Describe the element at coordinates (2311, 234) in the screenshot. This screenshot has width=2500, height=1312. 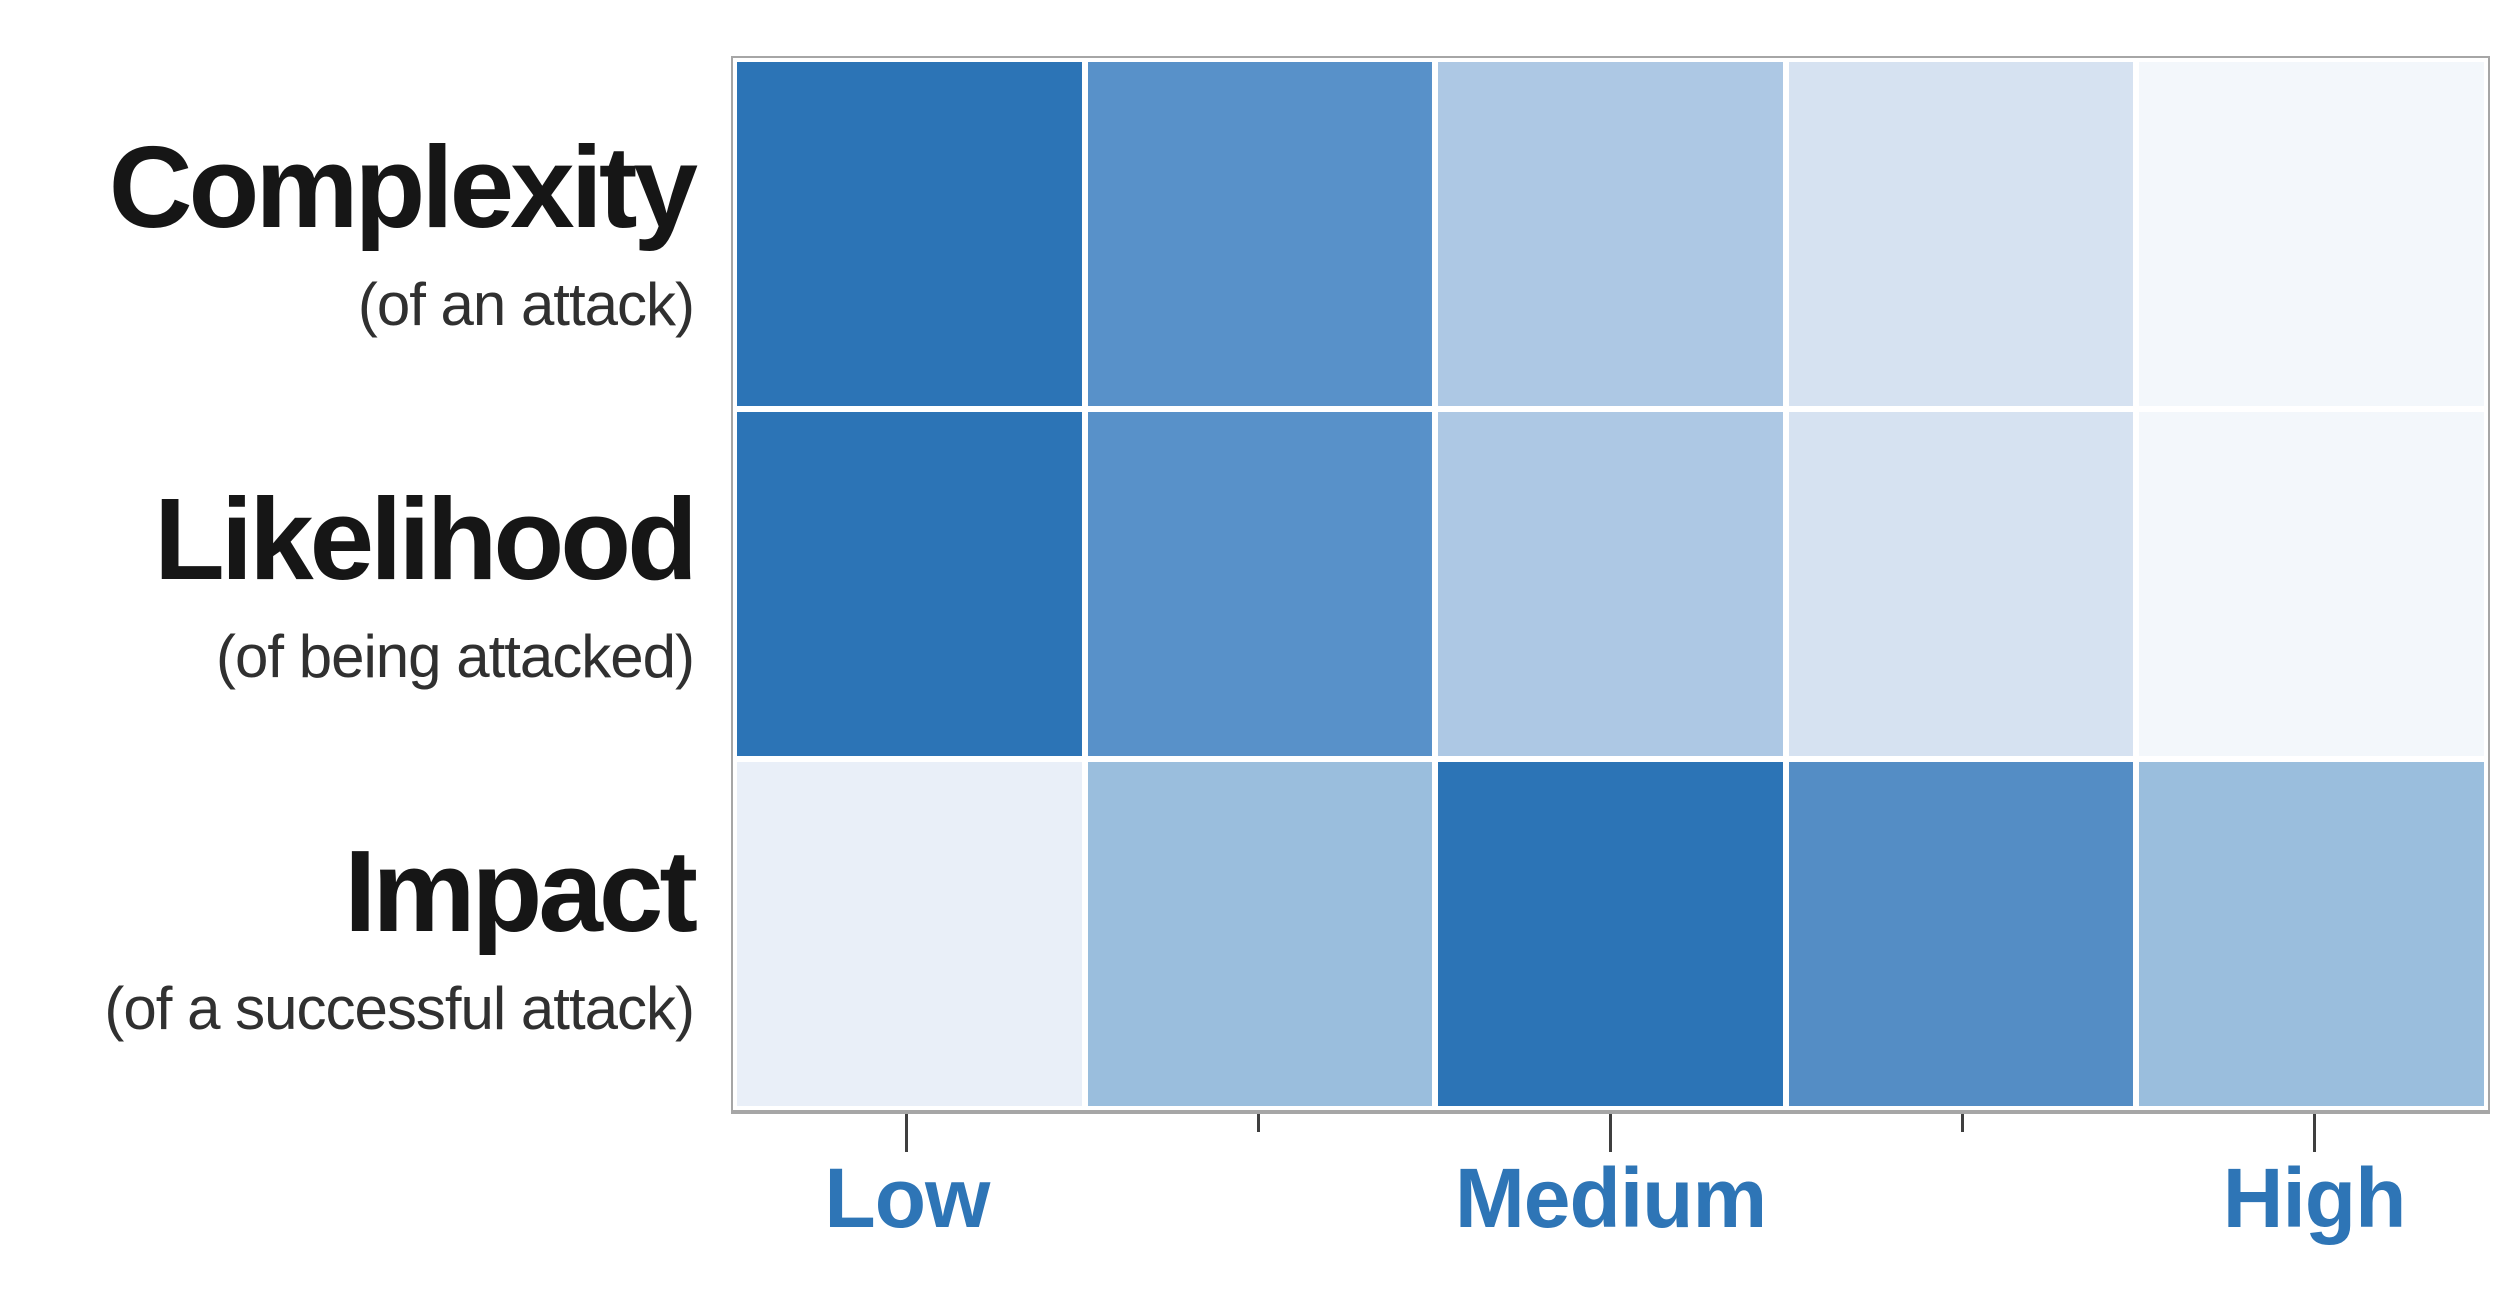
I see `heatmap-cell-r0c4` at that location.